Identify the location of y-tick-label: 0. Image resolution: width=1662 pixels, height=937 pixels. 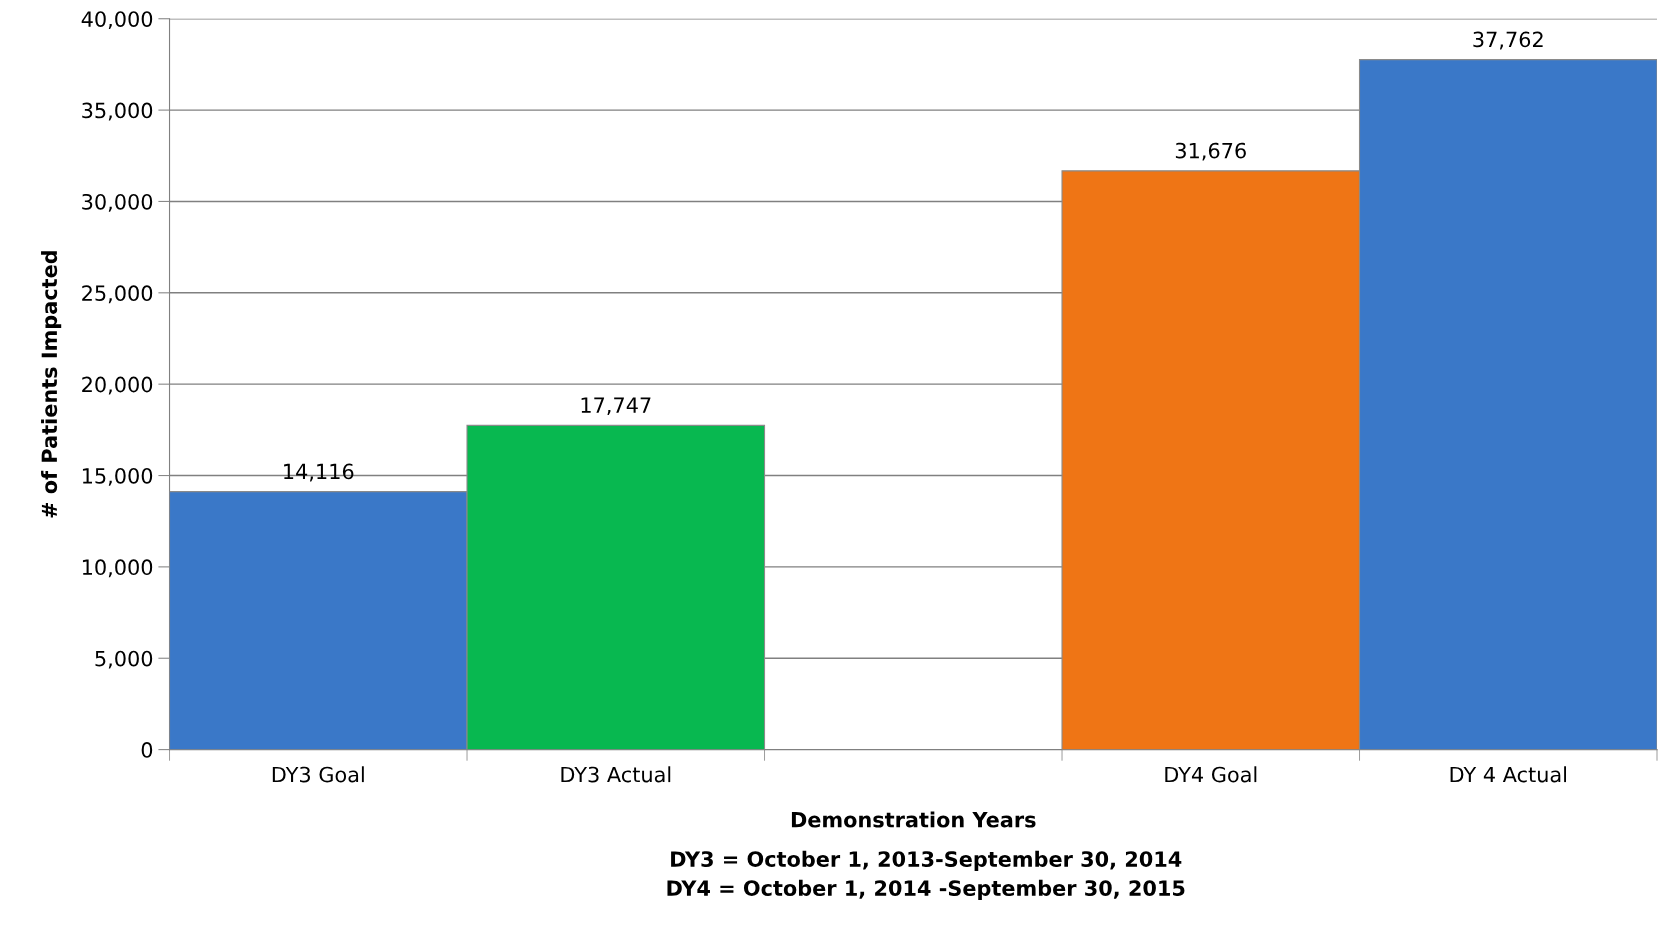
(147, 750).